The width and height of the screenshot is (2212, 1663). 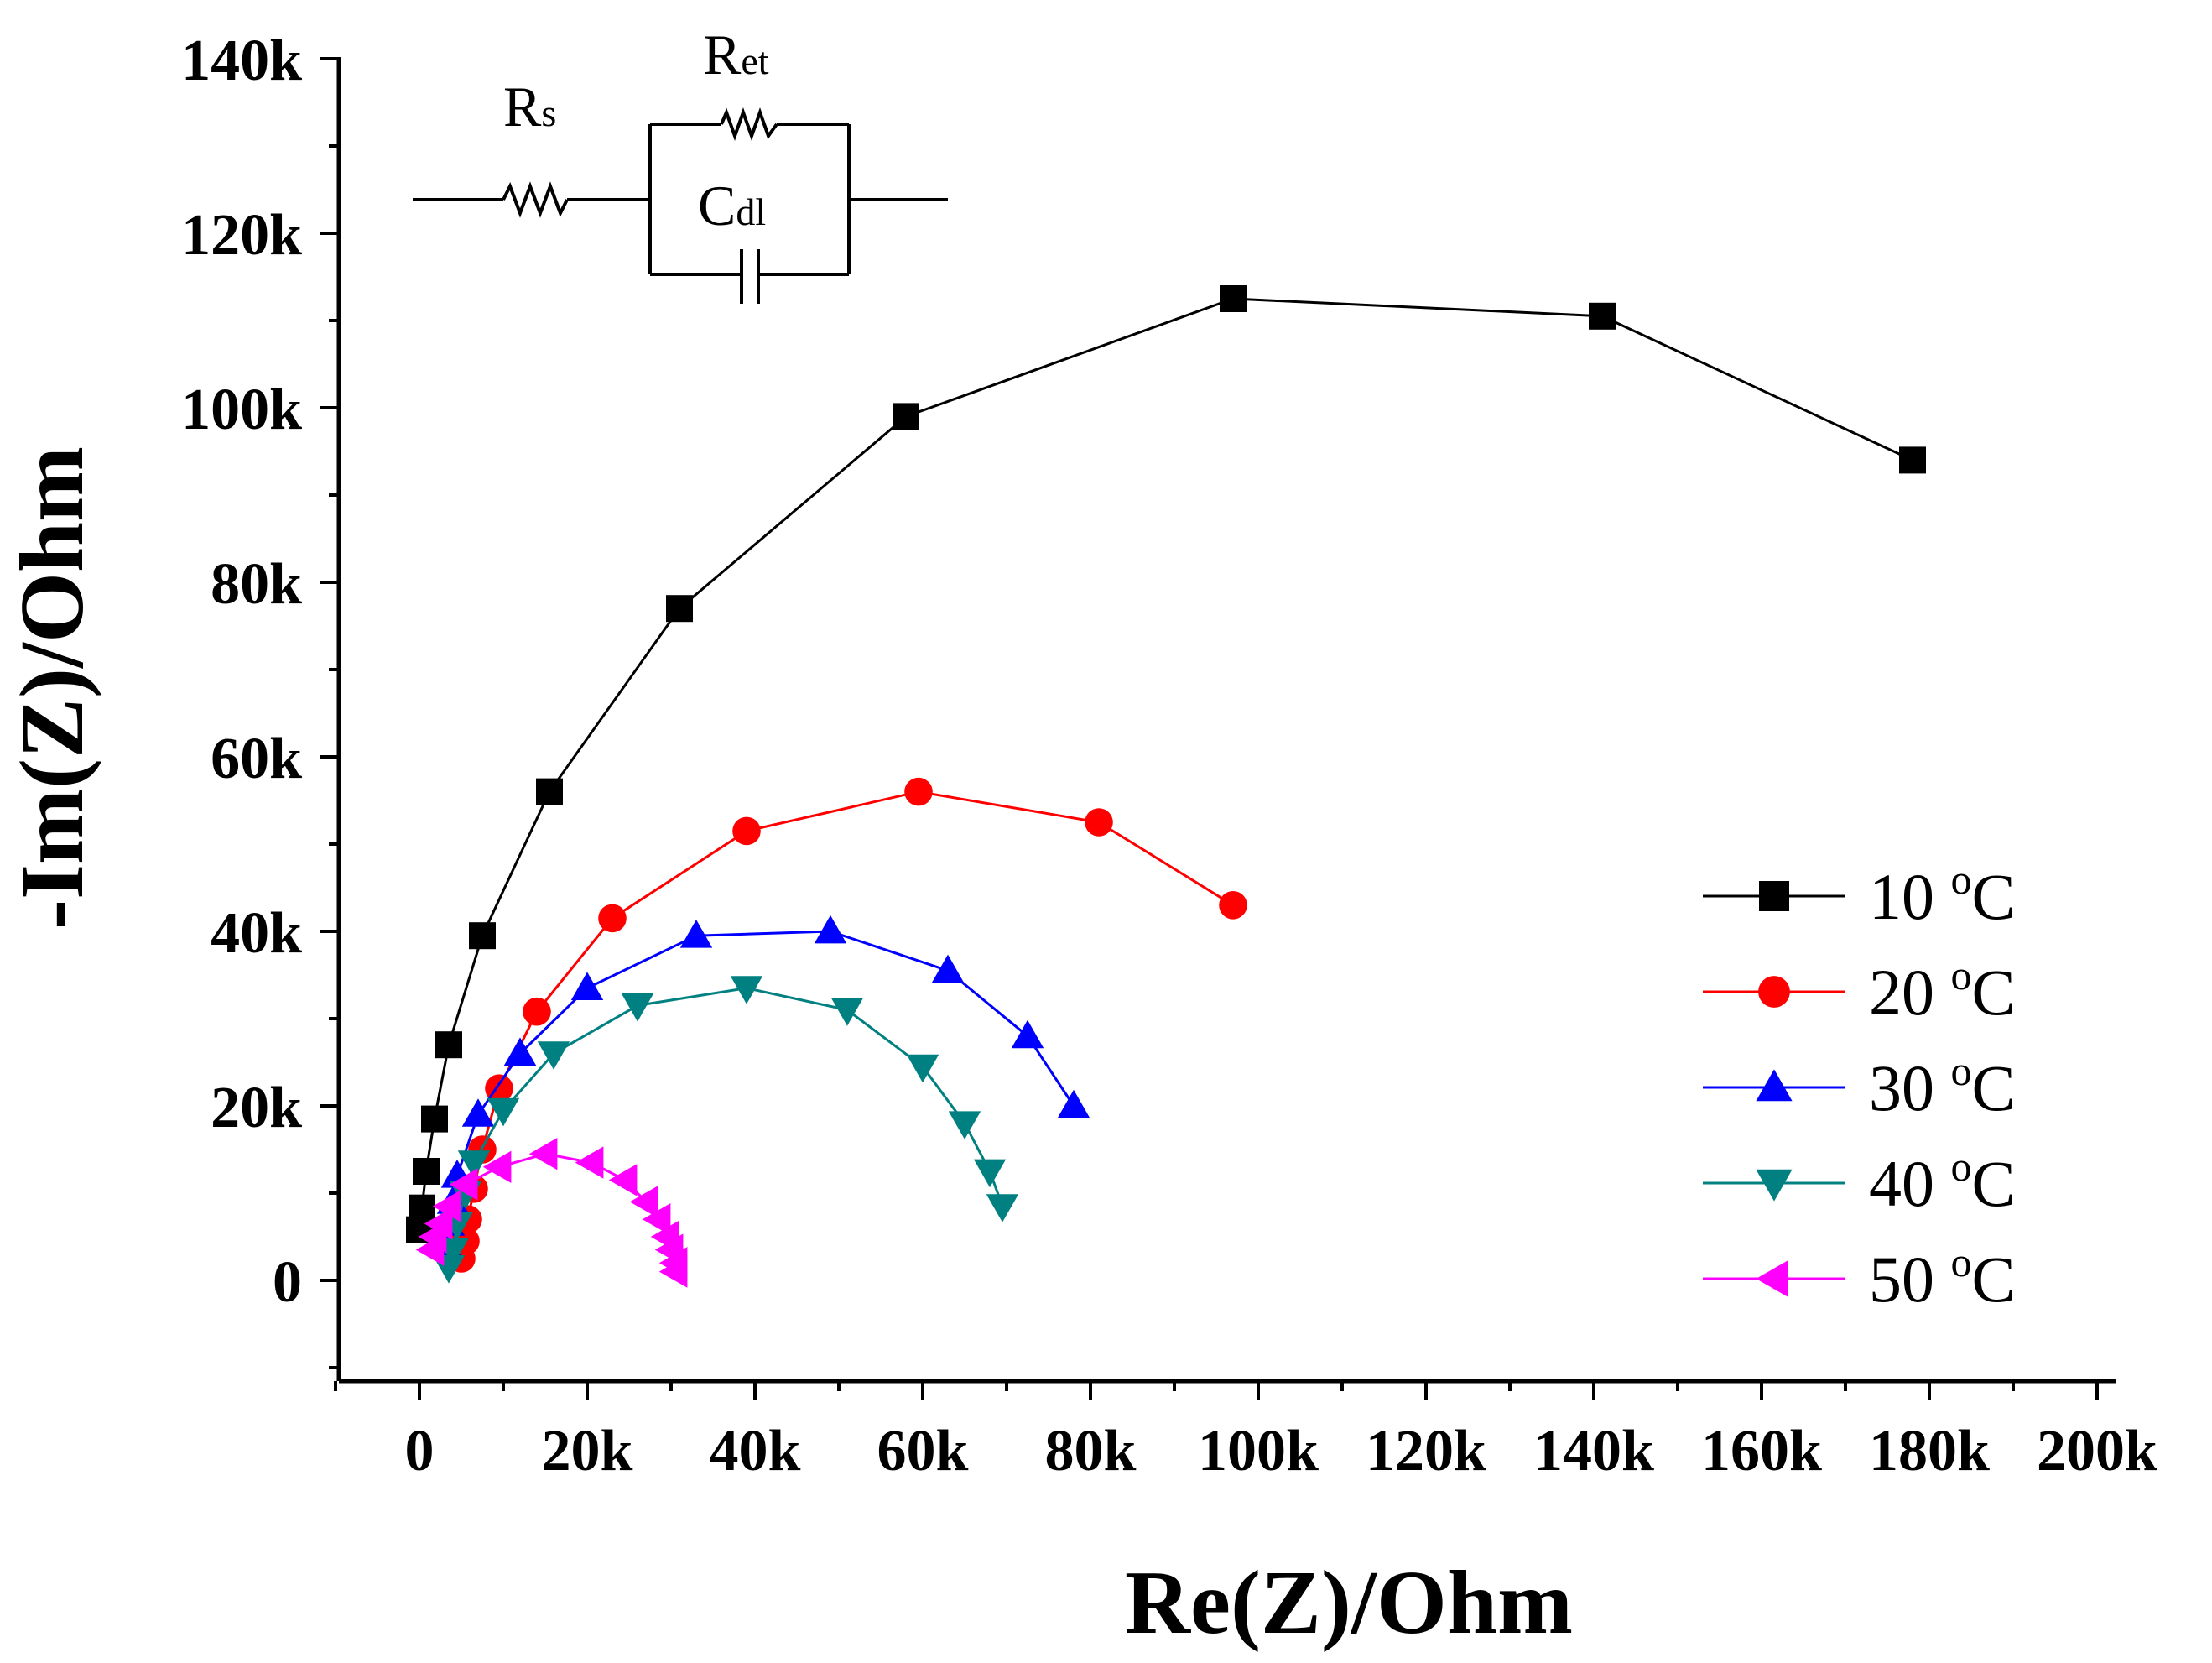 What do you see at coordinates (242, 410) in the screenshot?
I see `y-tick-label: 100k` at bounding box center [242, 410].